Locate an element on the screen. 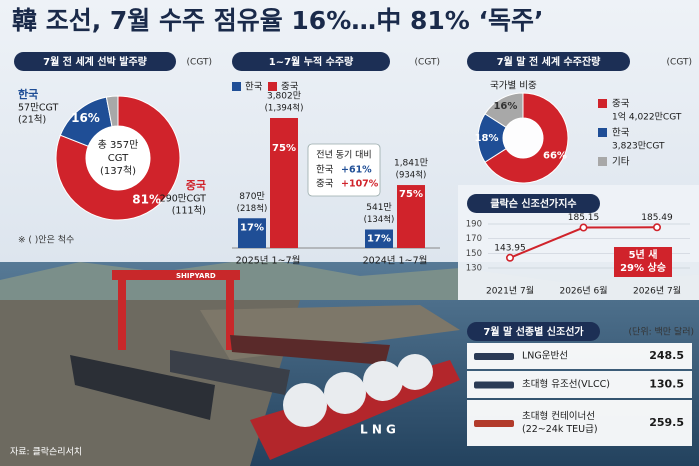 The image size is (699, 466). value-label: 3,802만 is located at coordinates (284, 96).